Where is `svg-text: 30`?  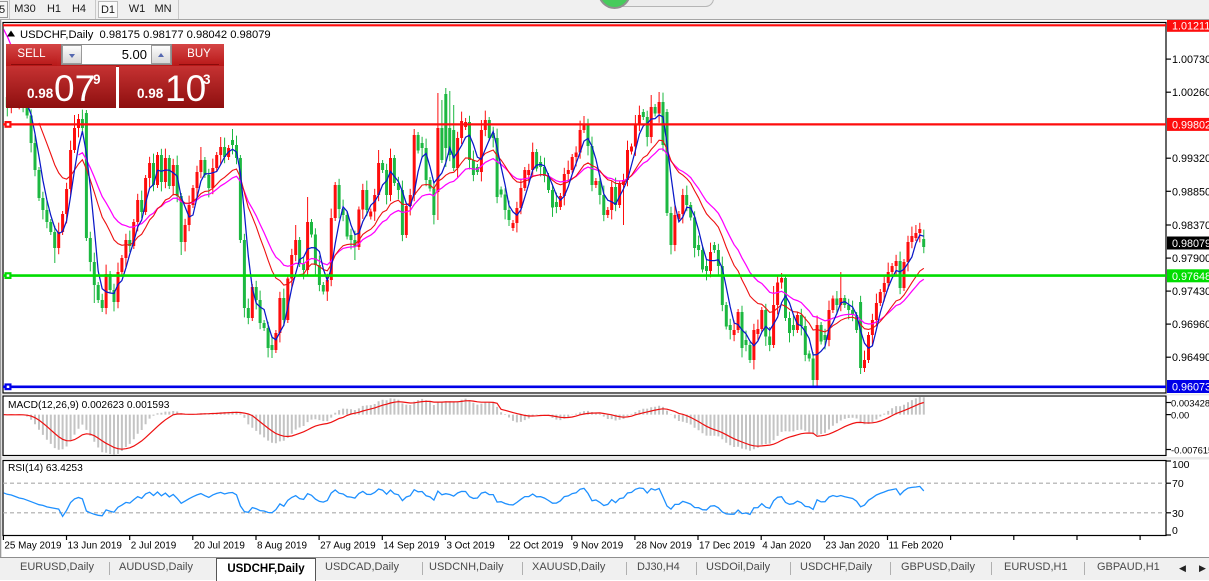 svg-text: 30 is located at coordinates (1178, 514).